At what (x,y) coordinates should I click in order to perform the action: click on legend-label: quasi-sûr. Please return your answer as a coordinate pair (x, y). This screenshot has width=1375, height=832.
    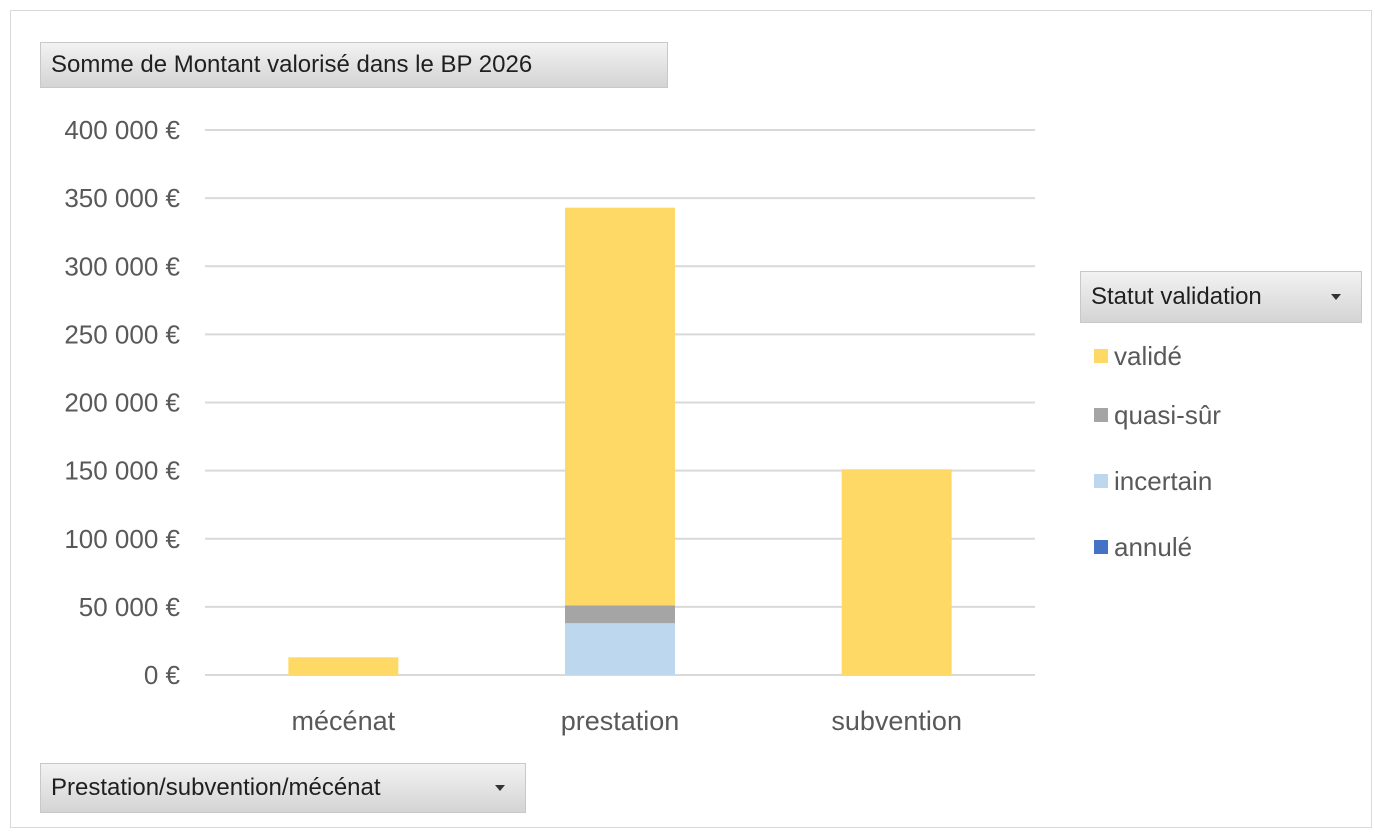
    Looking at the image, I should click on (1167, 414).